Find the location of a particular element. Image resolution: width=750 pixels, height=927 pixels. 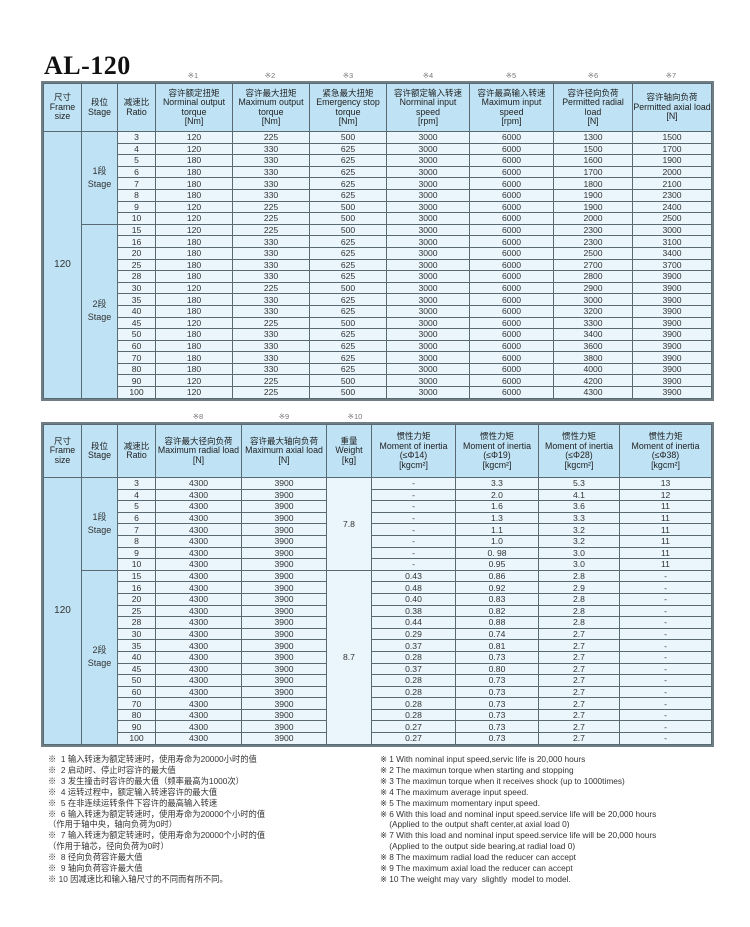

value-cell: 1.6 is located at coordinates (497, 506).